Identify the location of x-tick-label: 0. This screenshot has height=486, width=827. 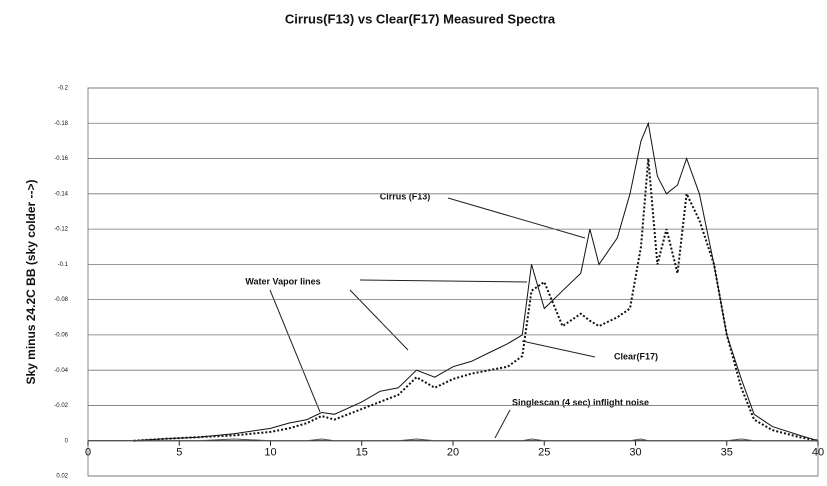
(88, 453).